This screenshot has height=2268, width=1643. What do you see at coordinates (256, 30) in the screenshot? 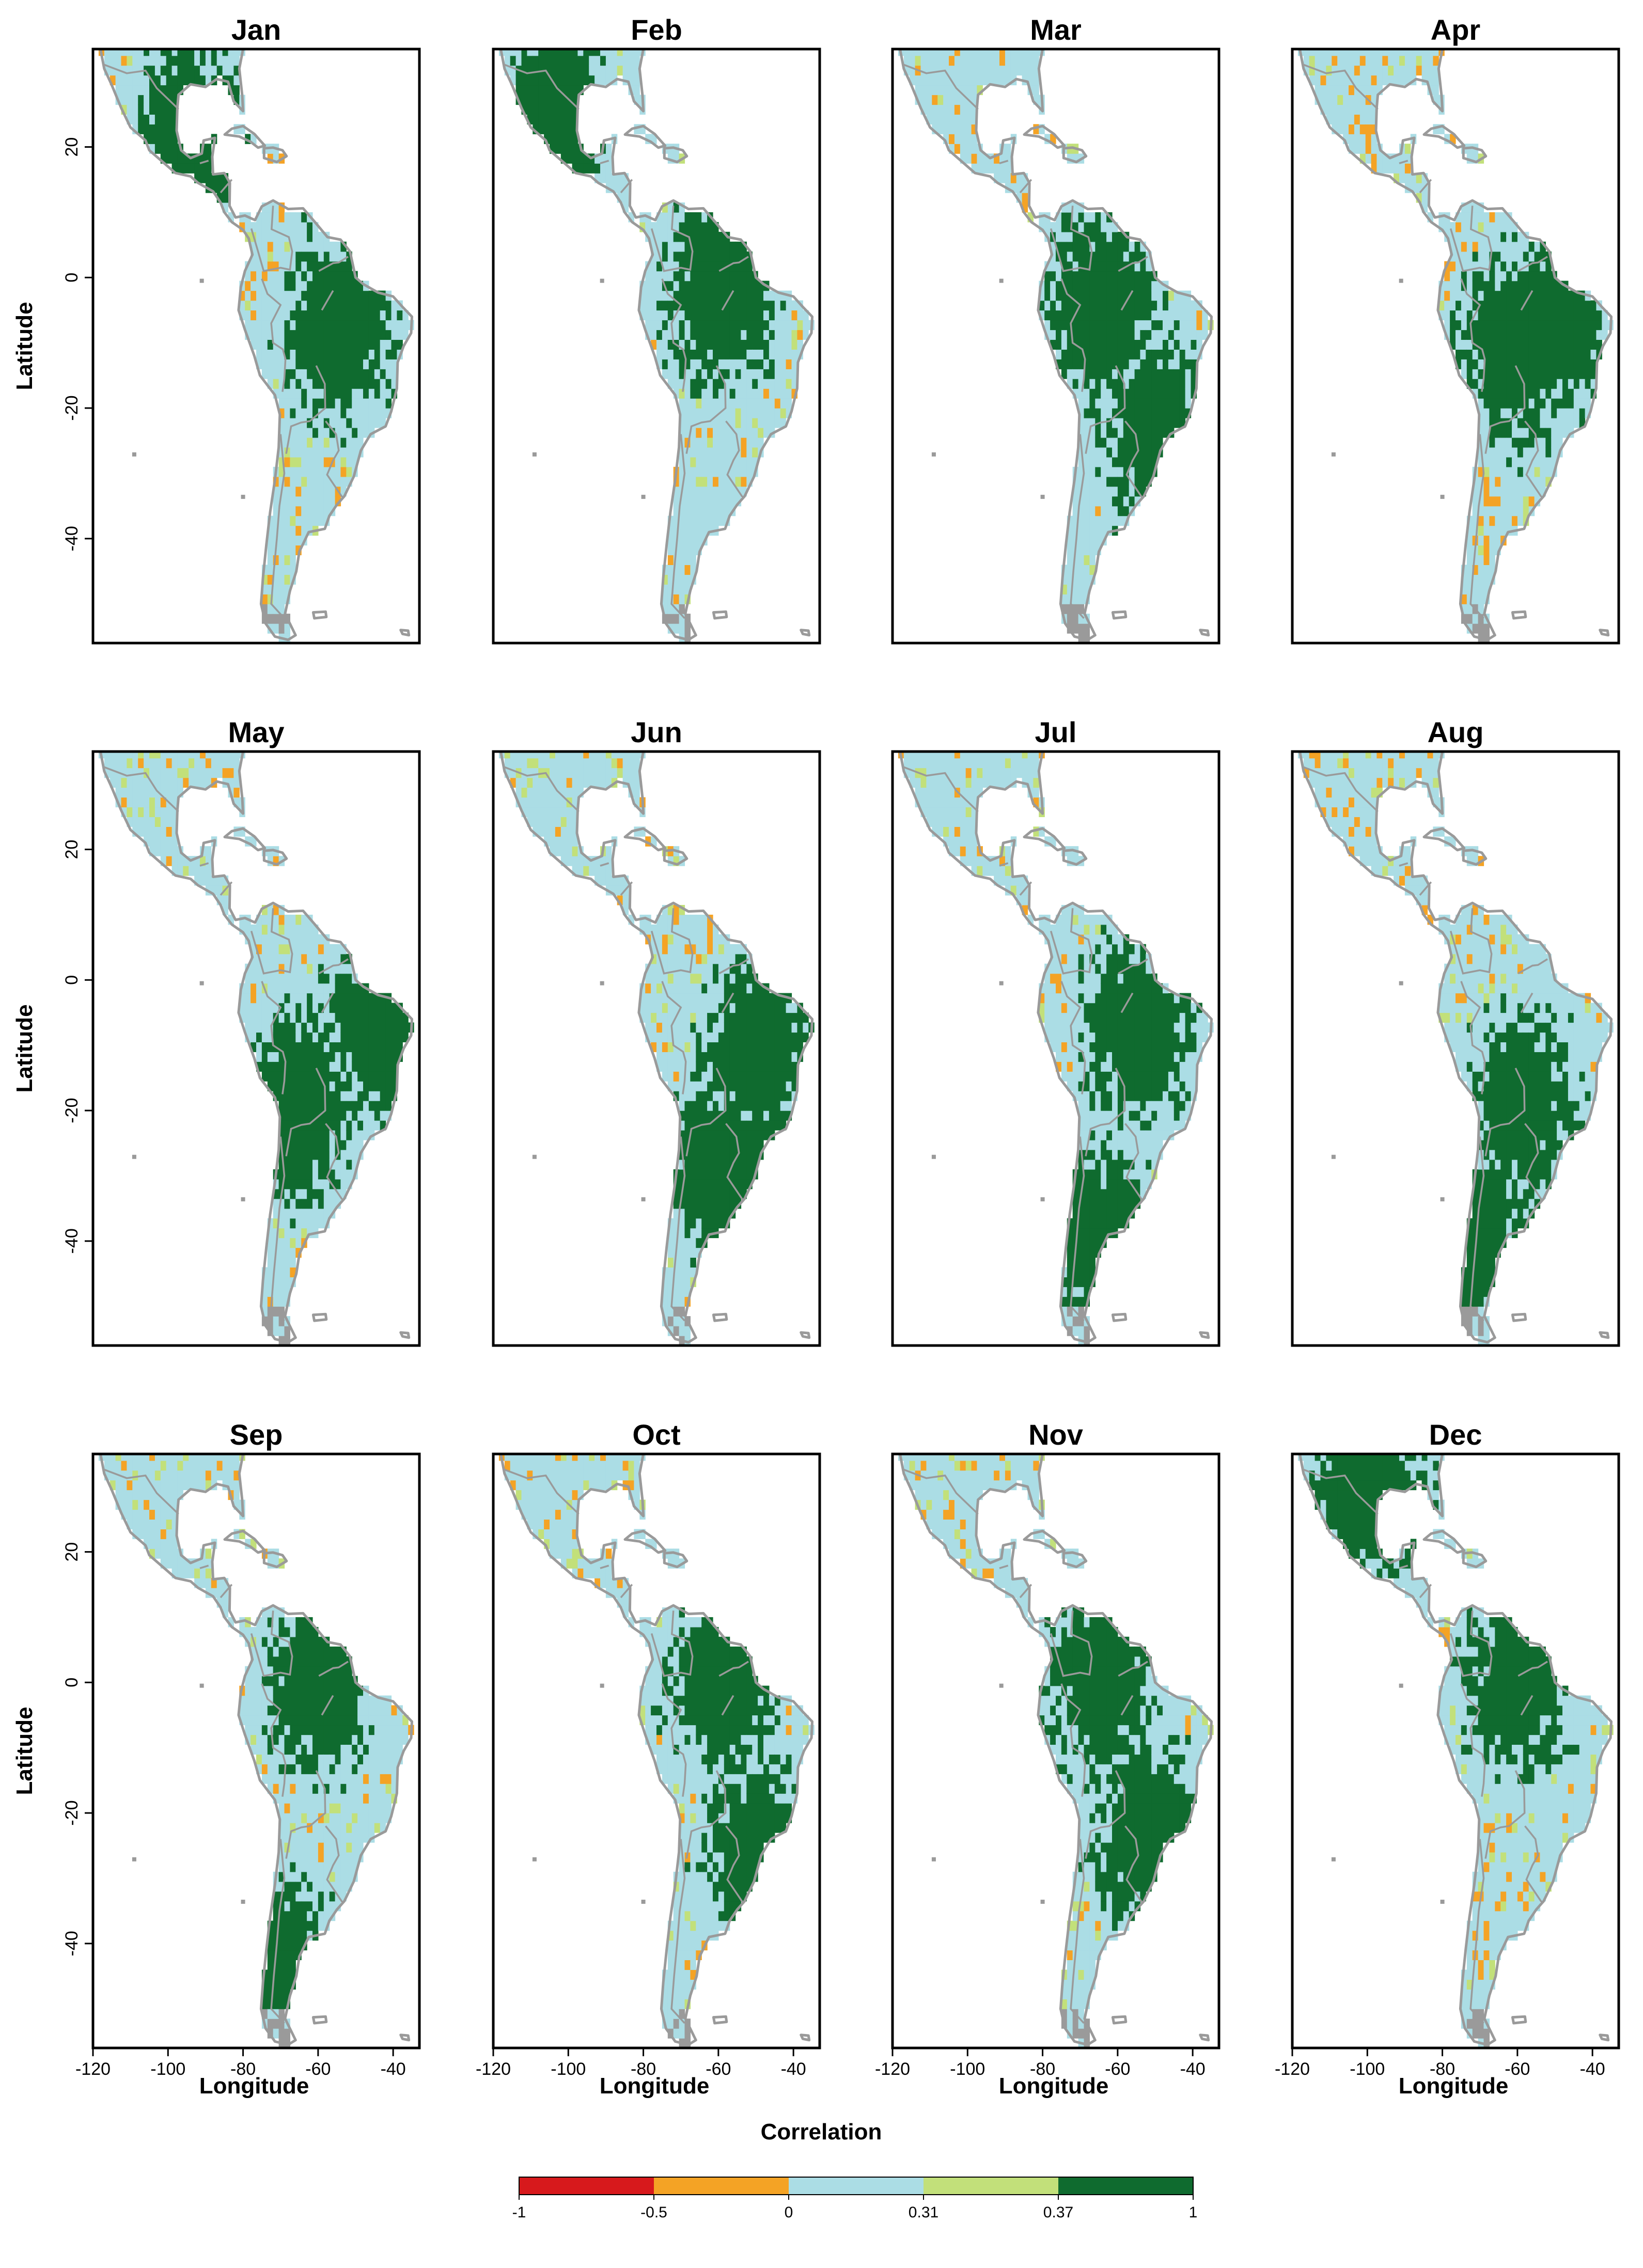
I see `panel-title: Jan` at bounding box center [256, 30].